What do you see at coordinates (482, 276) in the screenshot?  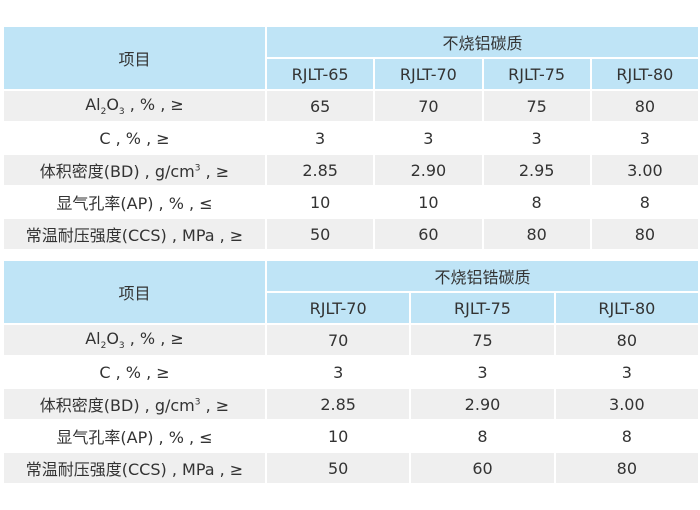 I see `group-header: 不烧铝锆碳质` at bounding box center [482, 276].